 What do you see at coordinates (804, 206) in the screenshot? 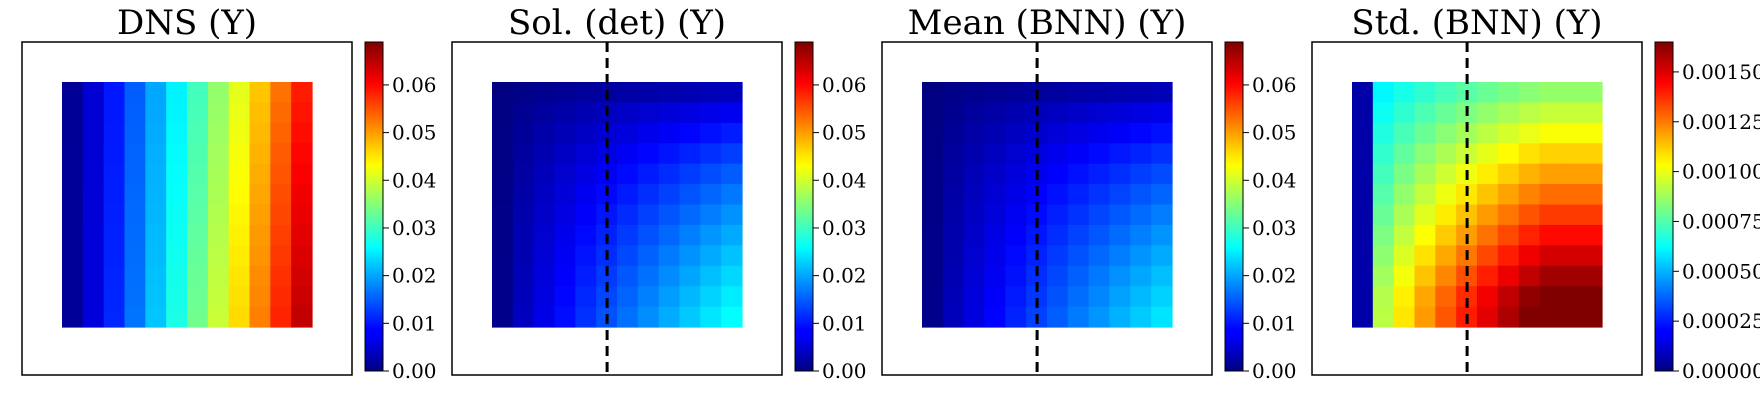
I see `colorbar` at bounding box center [804, 206].